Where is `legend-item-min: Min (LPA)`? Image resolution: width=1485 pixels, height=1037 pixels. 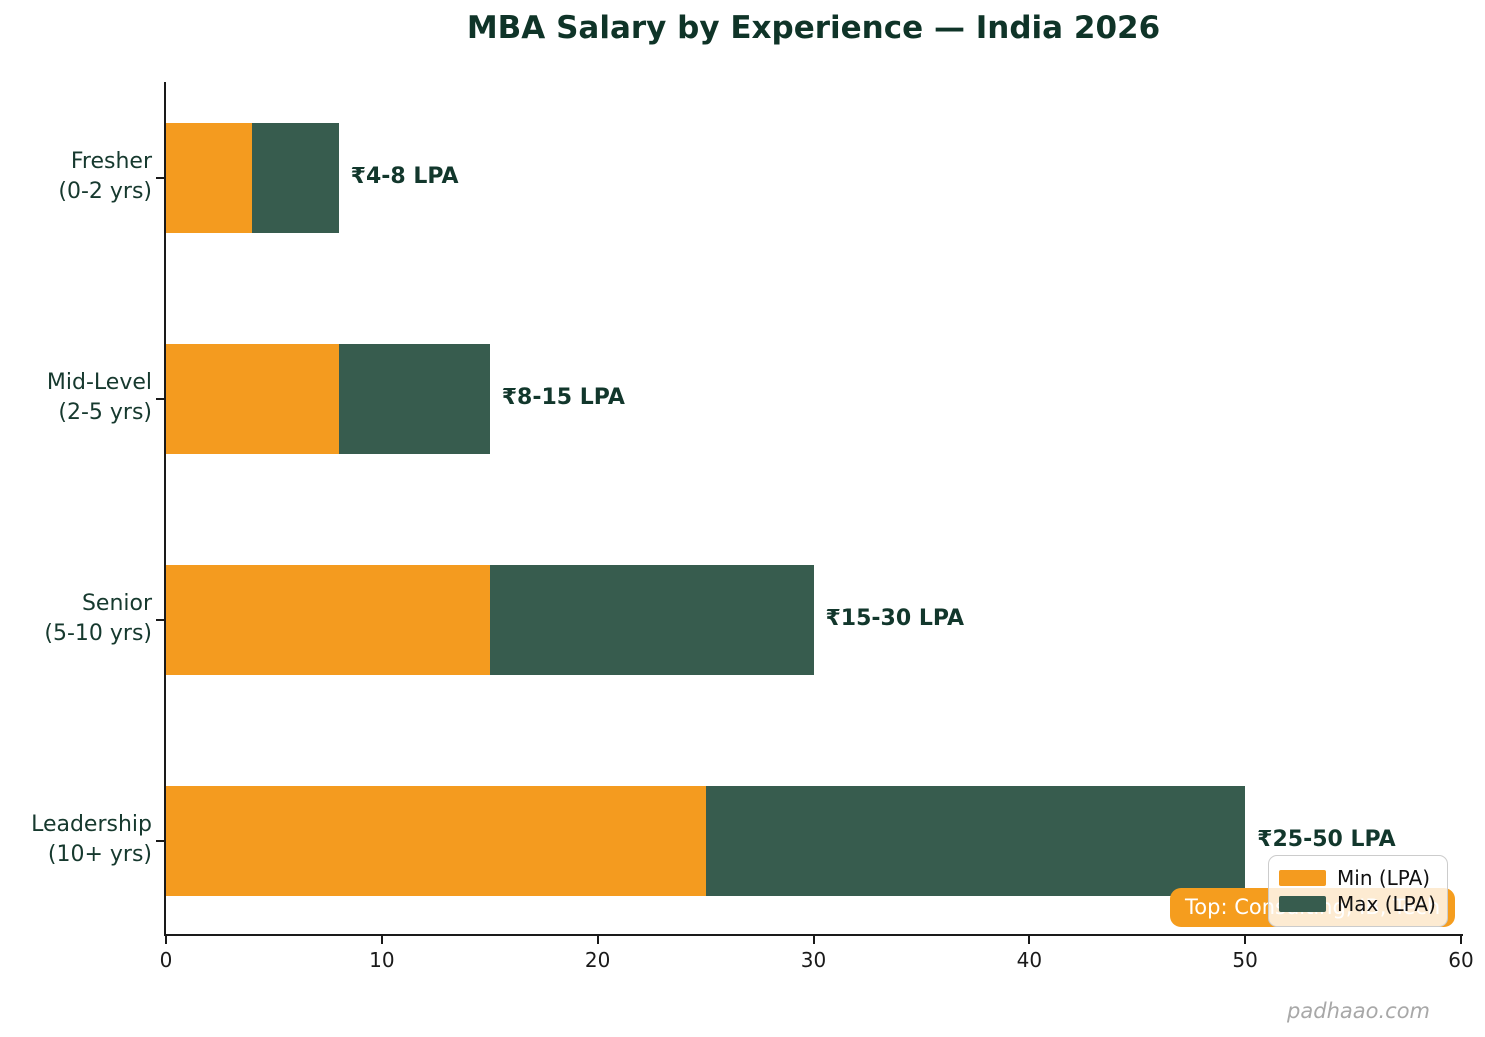
legend-item-min: Min (LPA) is located at coordinates (1358, 878).